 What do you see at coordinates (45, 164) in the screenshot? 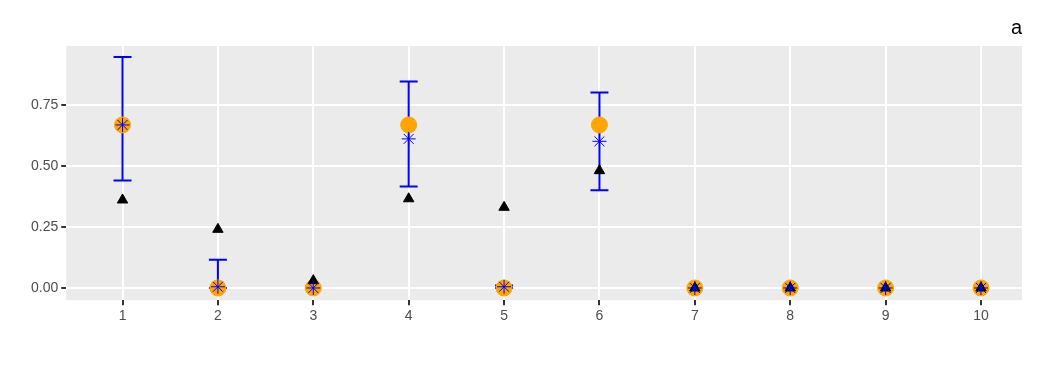
I see `y-tick-label: 0.50` at bounding box center [45, 164].